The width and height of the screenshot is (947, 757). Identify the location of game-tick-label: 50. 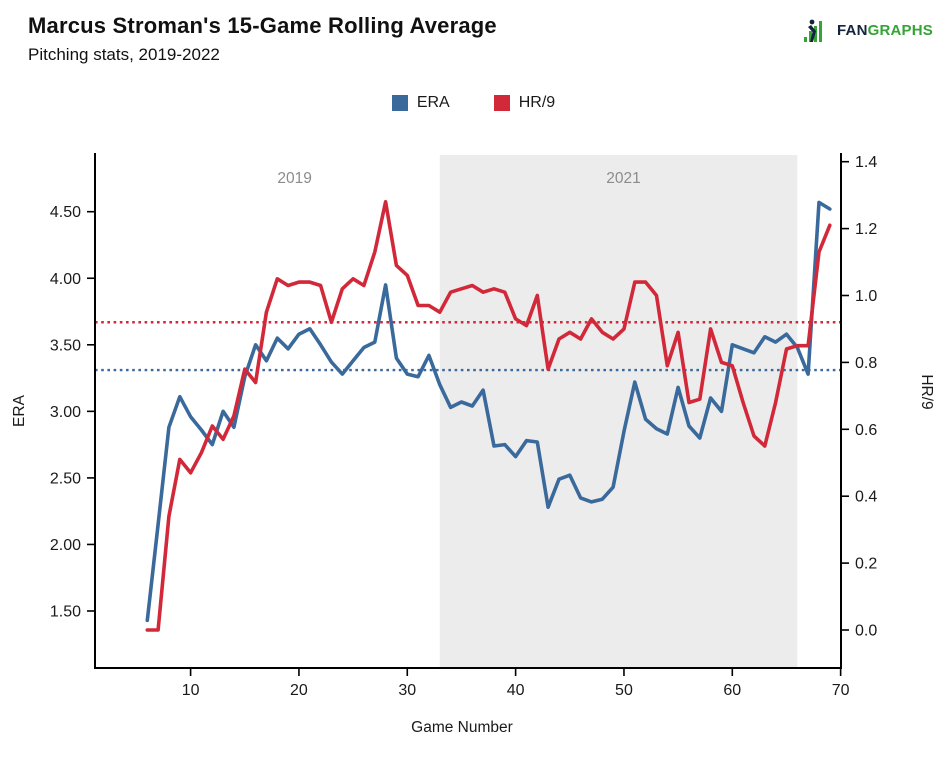
(624, 690).